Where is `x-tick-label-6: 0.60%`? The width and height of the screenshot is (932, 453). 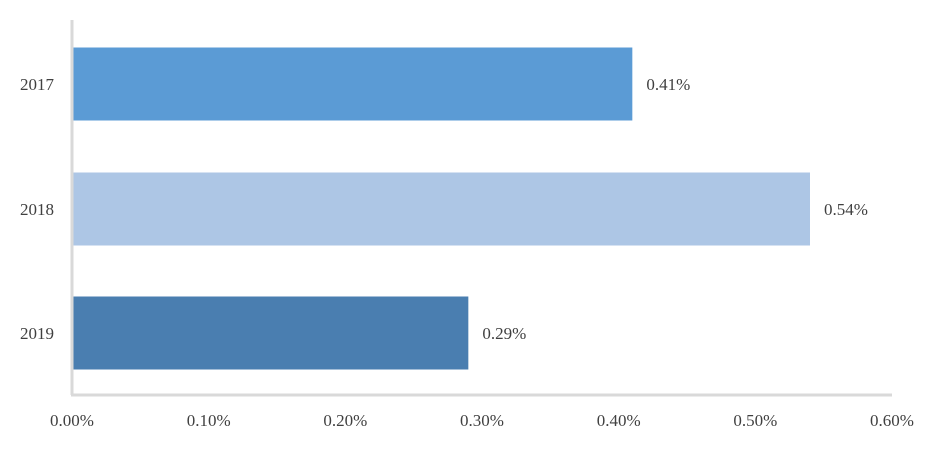
x-tick-label-6: 0.60% is located at coordinates (892, 420).